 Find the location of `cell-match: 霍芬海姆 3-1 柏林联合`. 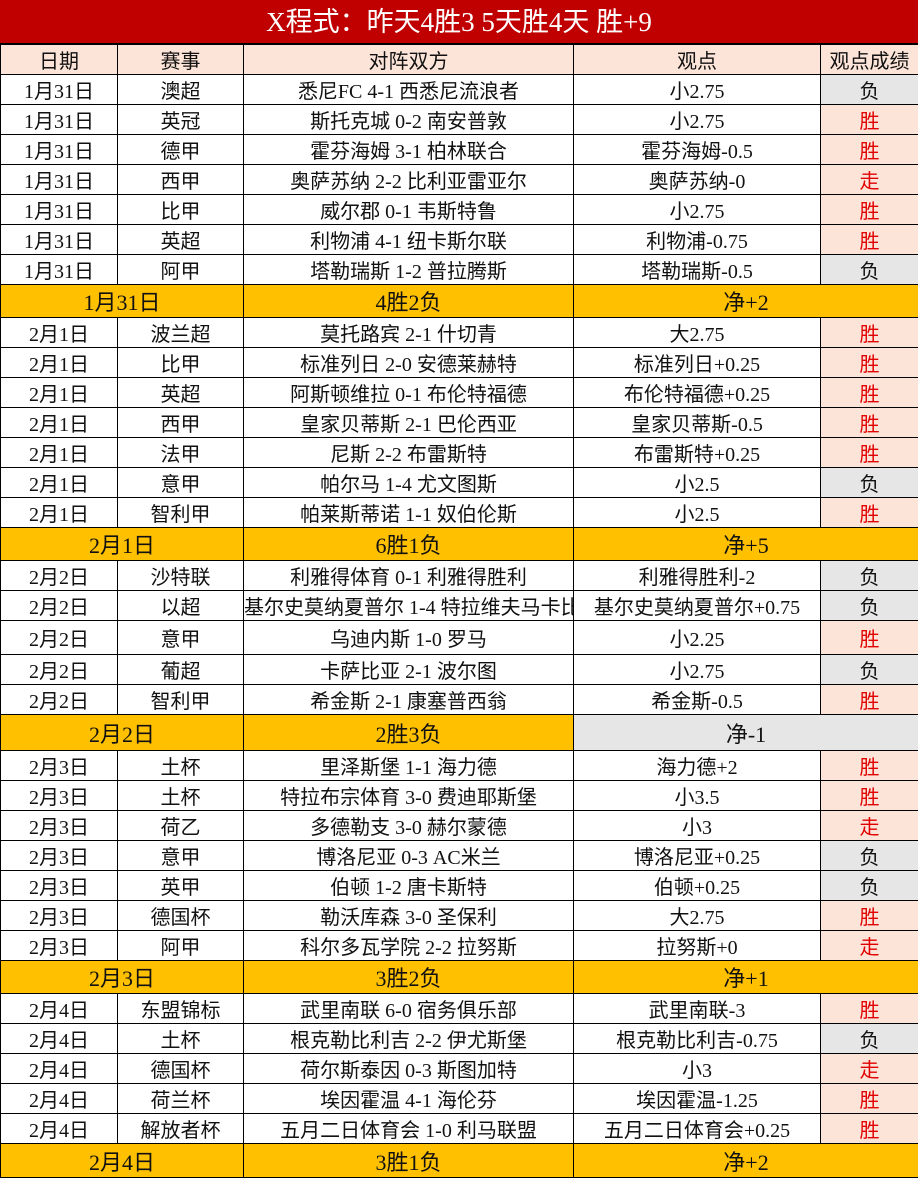

cell-match: 霍芬海姆 3-1 柏林联合 is located at coordinates (409, 150).